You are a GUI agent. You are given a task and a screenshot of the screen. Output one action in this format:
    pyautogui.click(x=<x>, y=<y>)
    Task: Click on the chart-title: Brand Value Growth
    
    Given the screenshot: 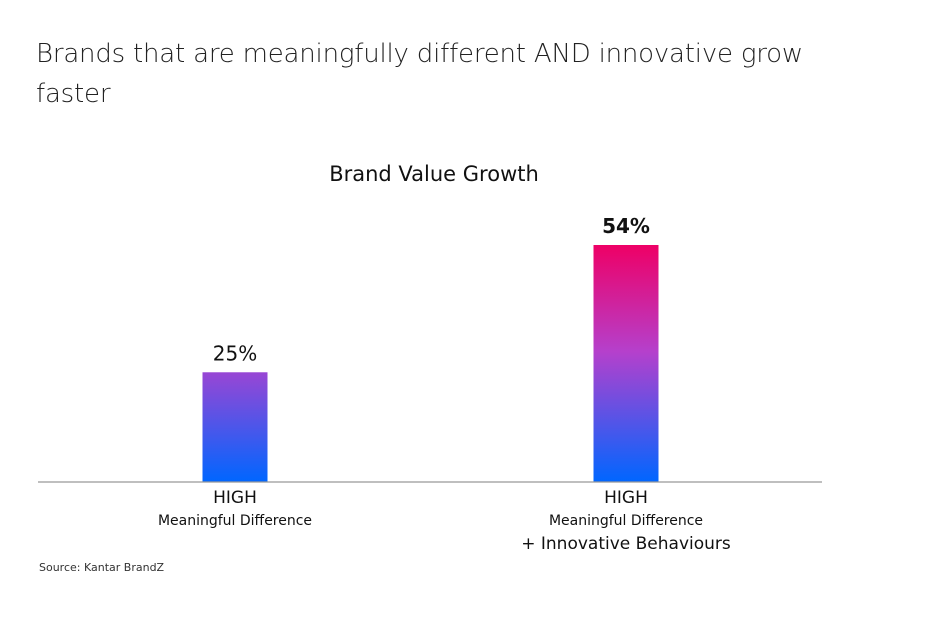 What is the action you would take?
    pyautogui.click(x=434, y=174)
    